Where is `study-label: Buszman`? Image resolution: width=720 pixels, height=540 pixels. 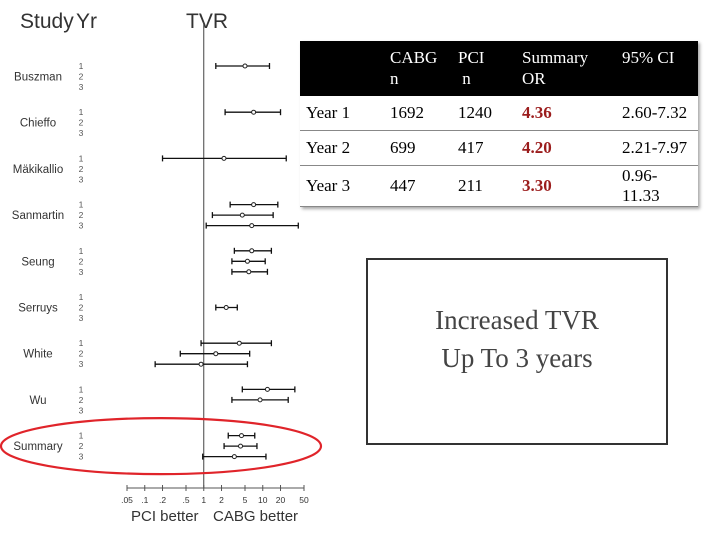 study-label: Buszman is located at coordinates (38, 78).